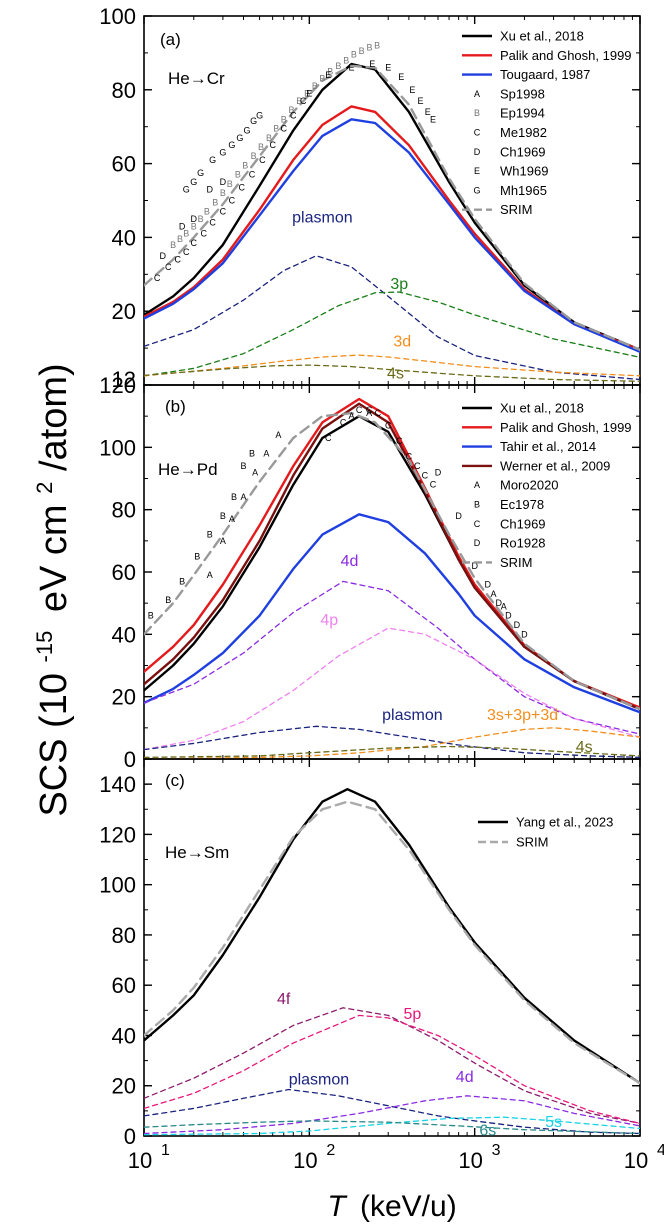  I want to click on legend-label: Sp1998, so click(522, 93).